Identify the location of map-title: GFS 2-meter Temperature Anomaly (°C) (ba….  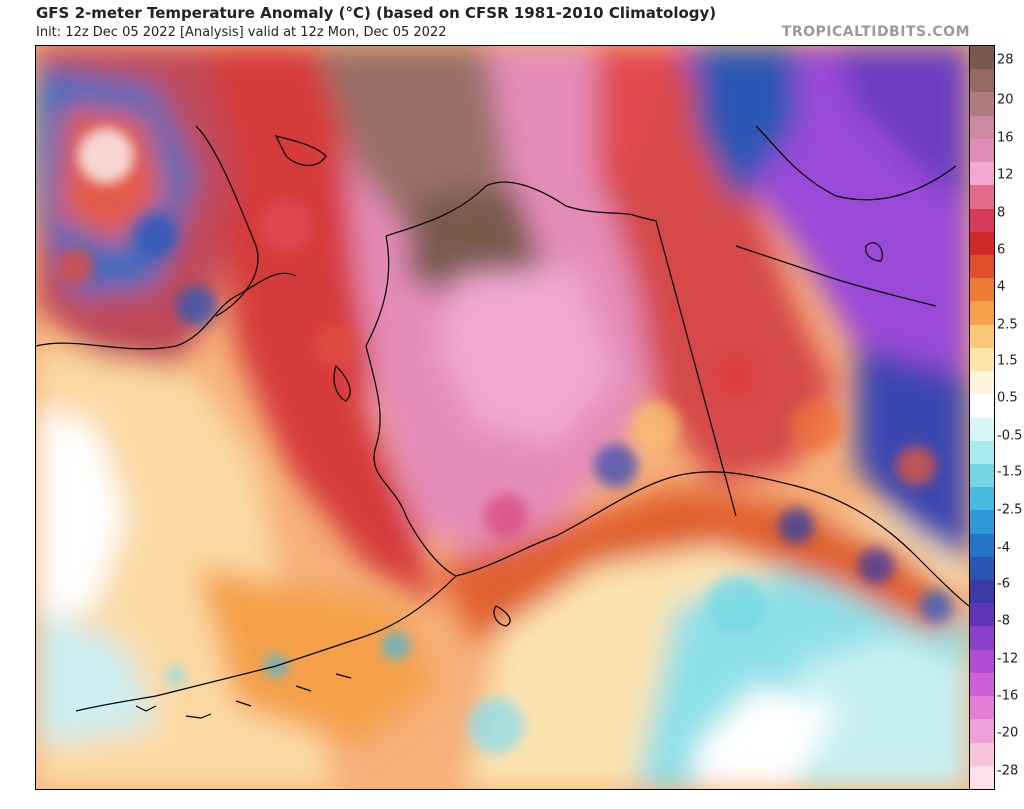
(376, 13).